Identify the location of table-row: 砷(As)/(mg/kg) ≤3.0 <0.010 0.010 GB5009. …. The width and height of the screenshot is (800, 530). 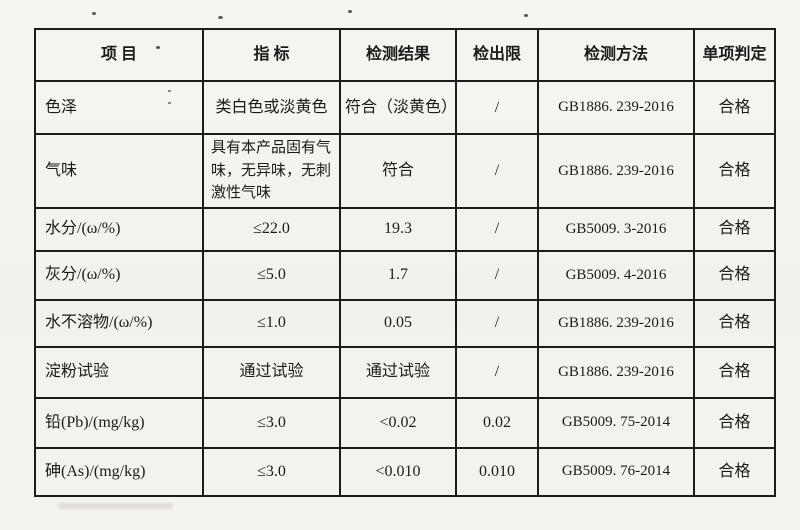
(405, 471).